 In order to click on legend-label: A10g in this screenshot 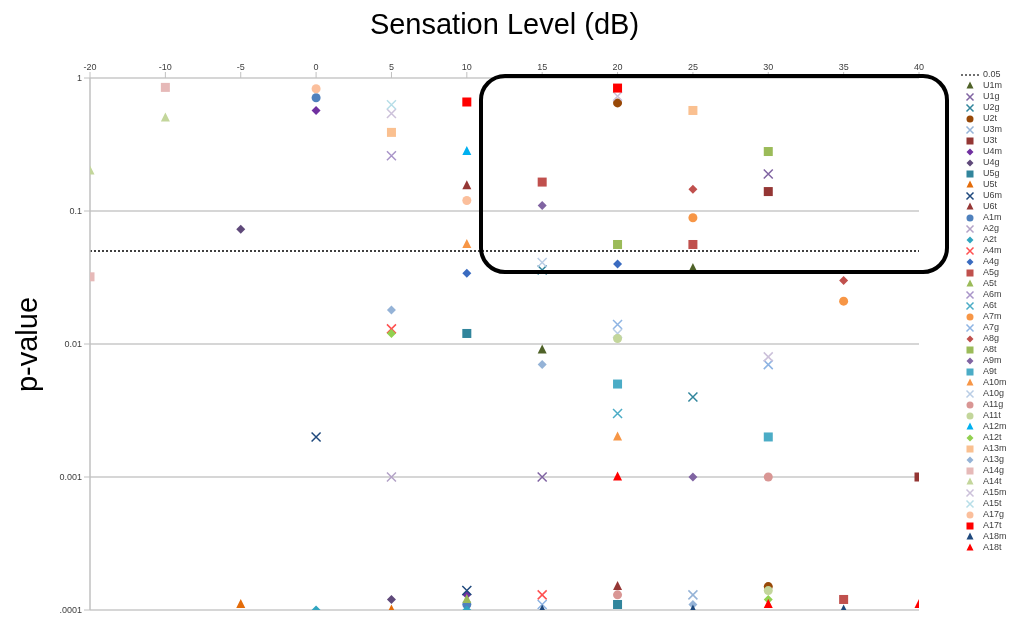, I will do `click(994, 393)`.